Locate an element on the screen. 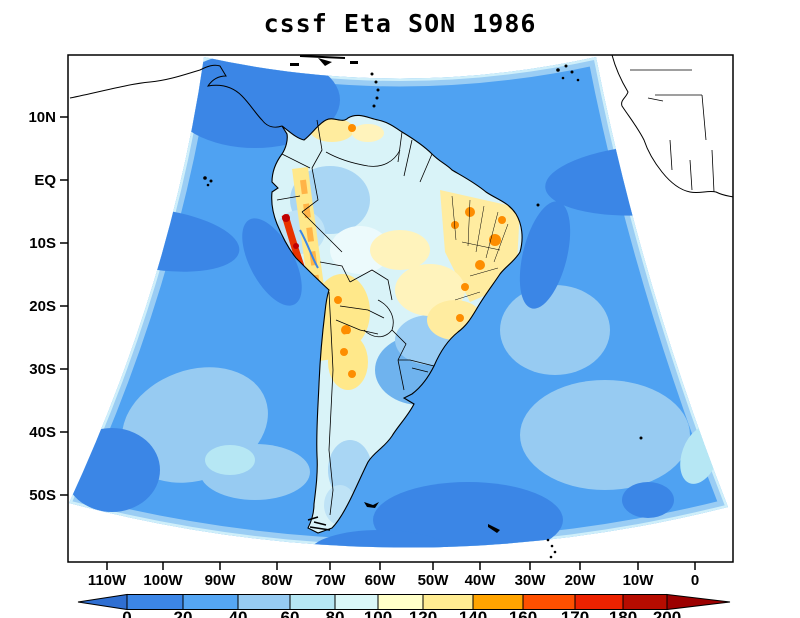  x-tick-label: 100W is located at coordinates (163, 580).